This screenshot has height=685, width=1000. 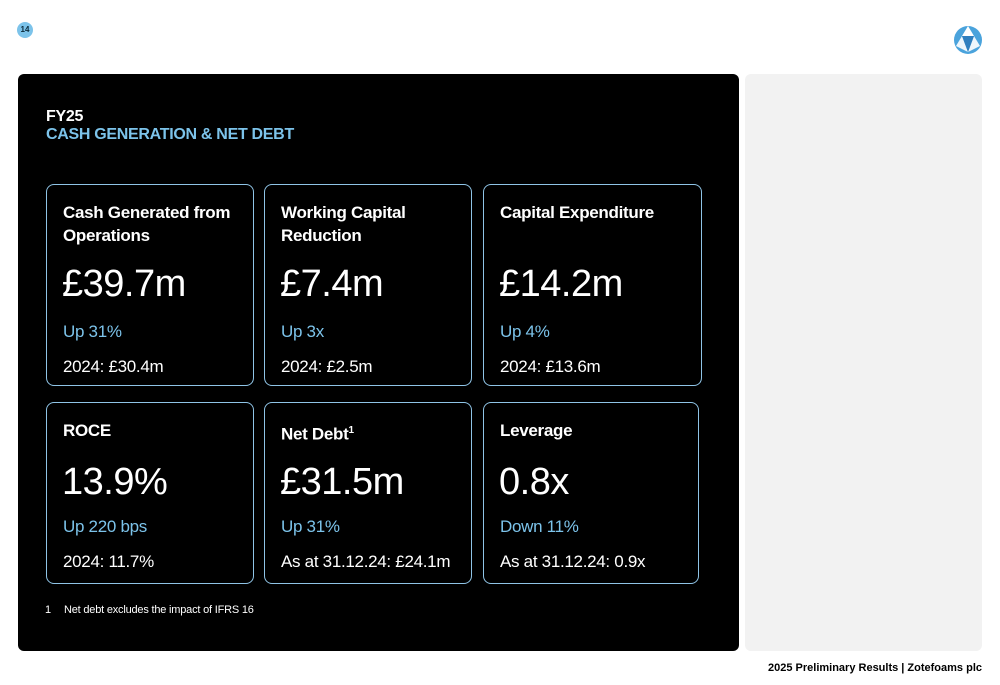 What do you see at coordinates (534, 482) in the screenshot?
I see `kpi-value: 0.8x` at bounding box center [534, 482].